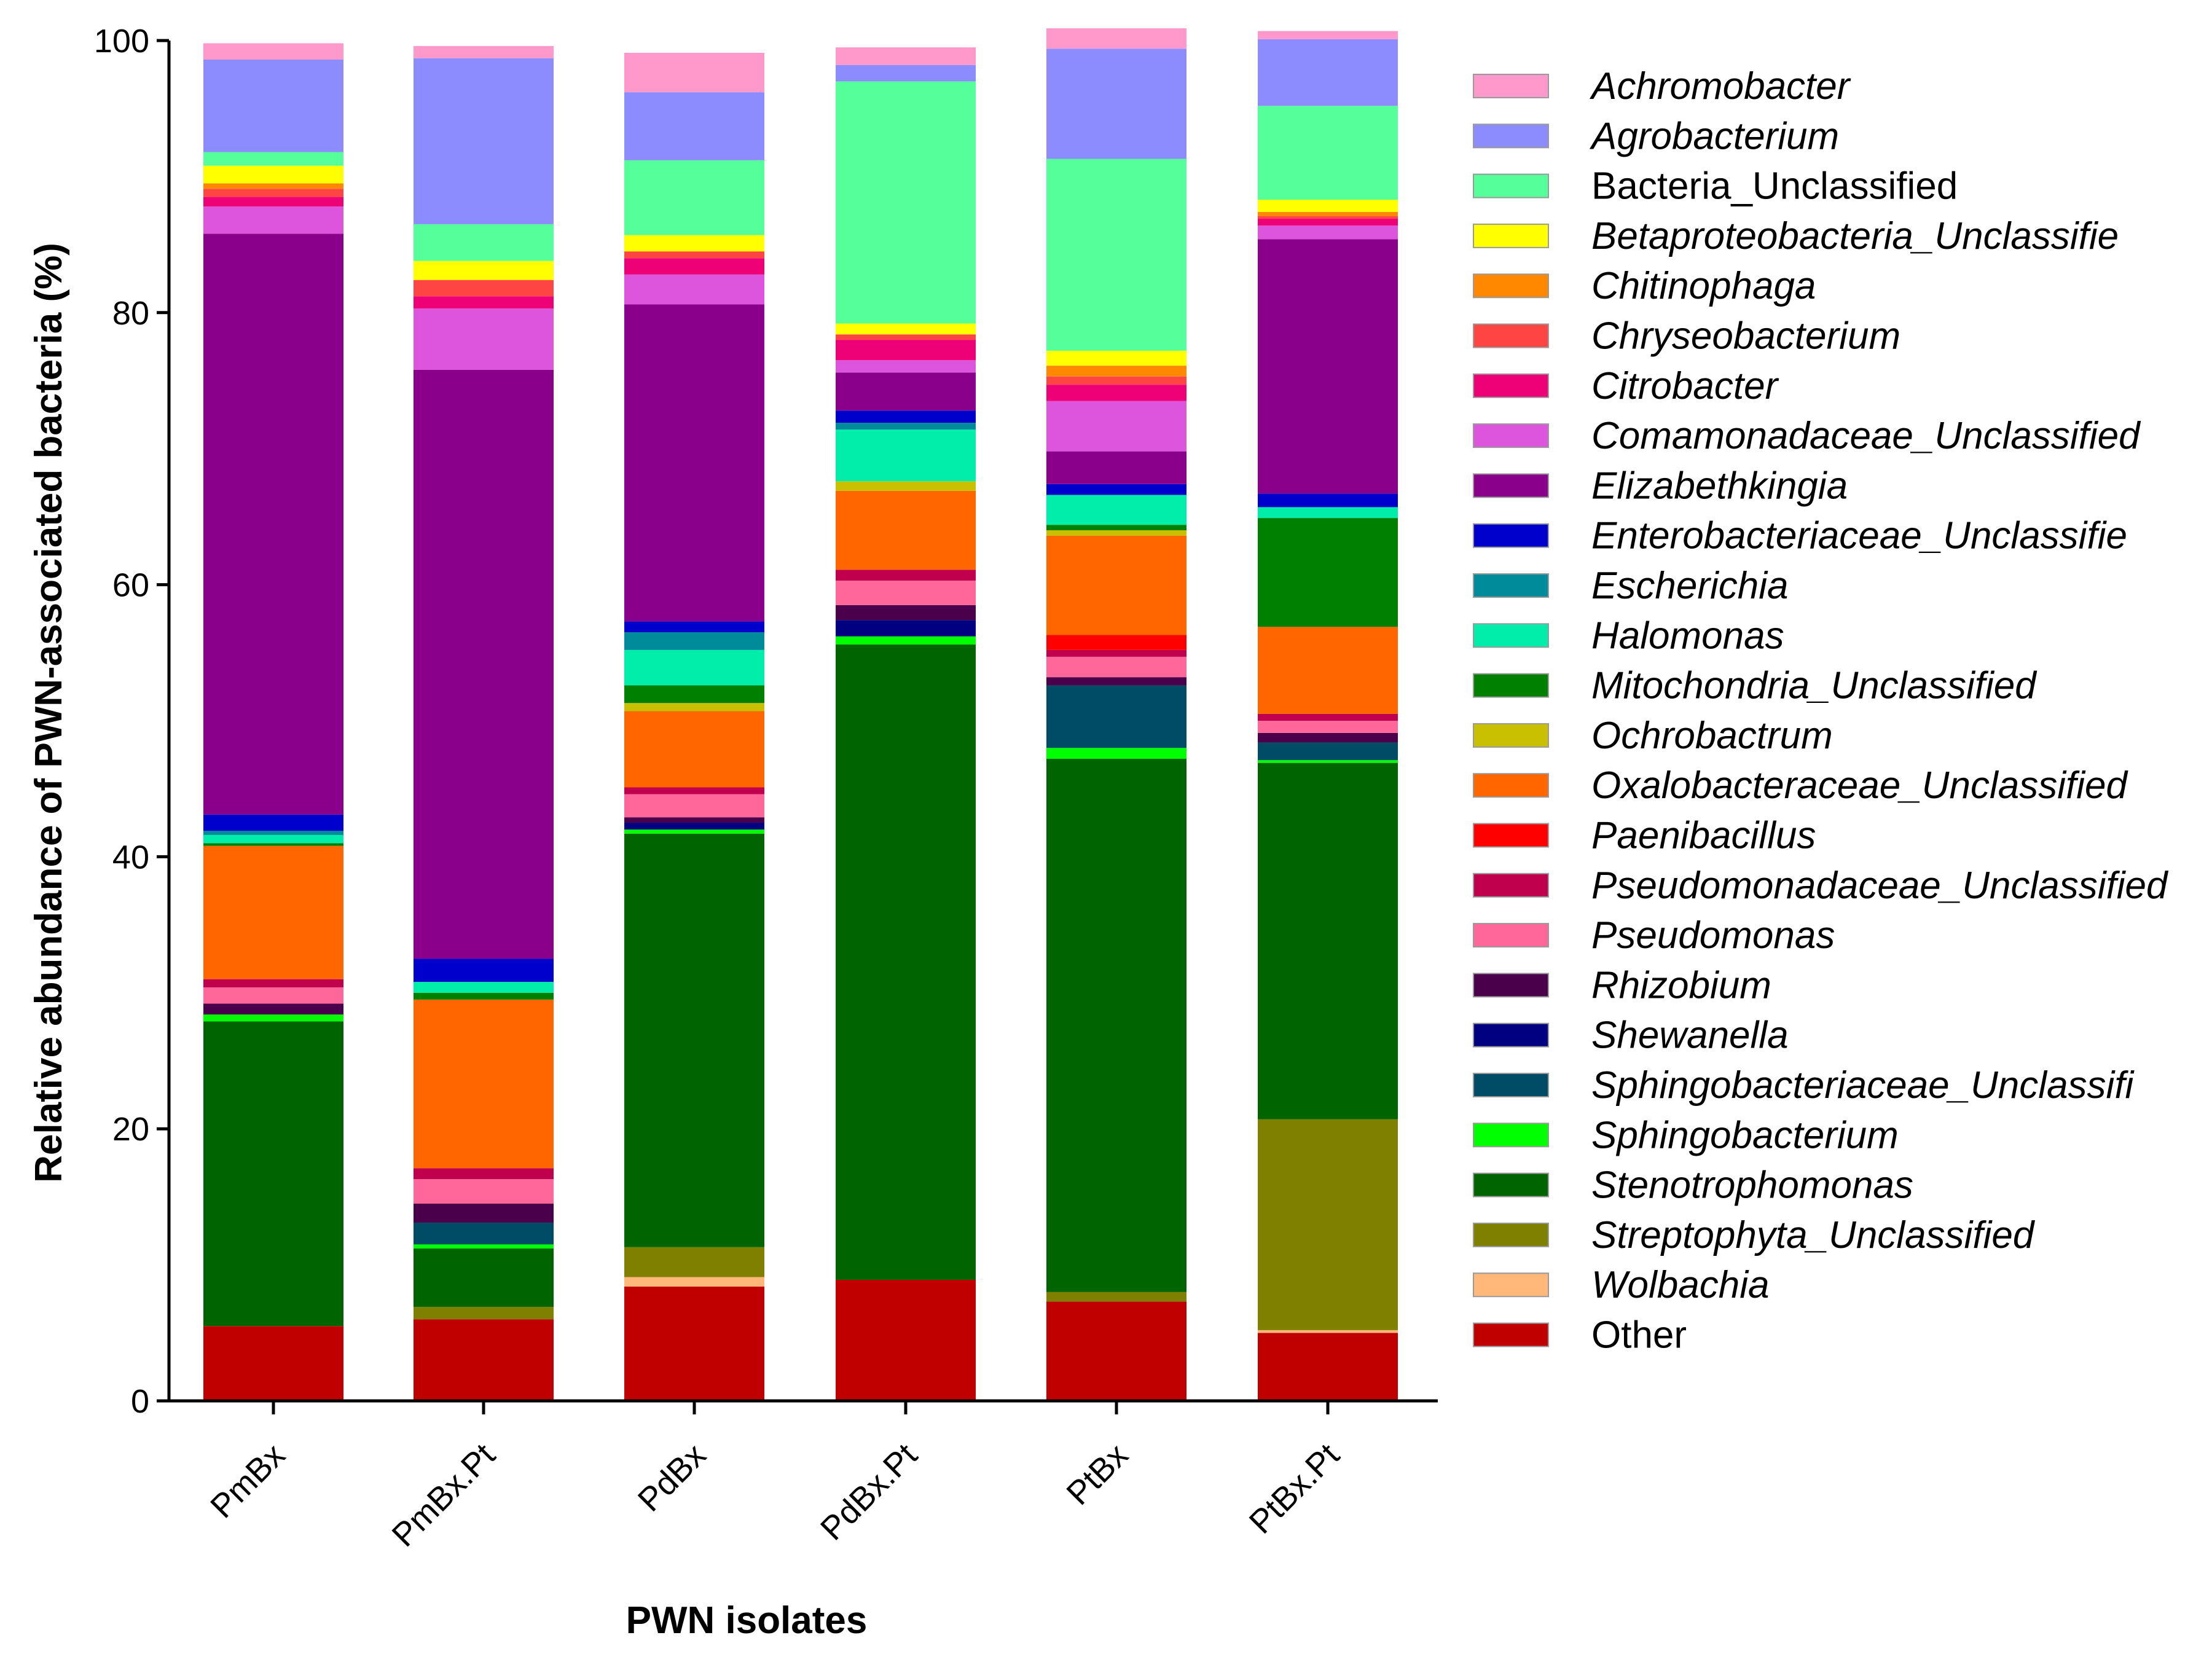  Describe the element at coordinates (1328, 572) in the screenshot. I see `bar-segment-ptbx-pt-mitochondria-unclassified` at that location.